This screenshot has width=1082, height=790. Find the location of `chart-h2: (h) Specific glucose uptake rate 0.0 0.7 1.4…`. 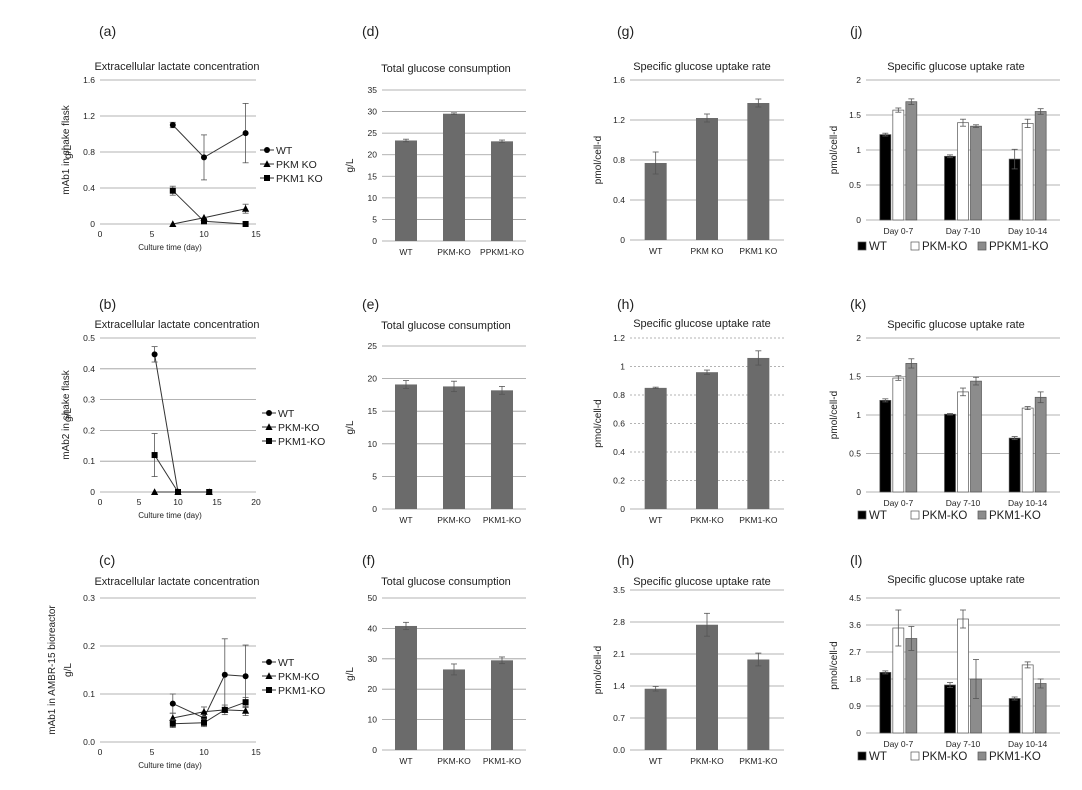

chart-h2: (h) Specific glucose uptake rate 0.0 0.7 1.4… is located at coordinates (688, 659).